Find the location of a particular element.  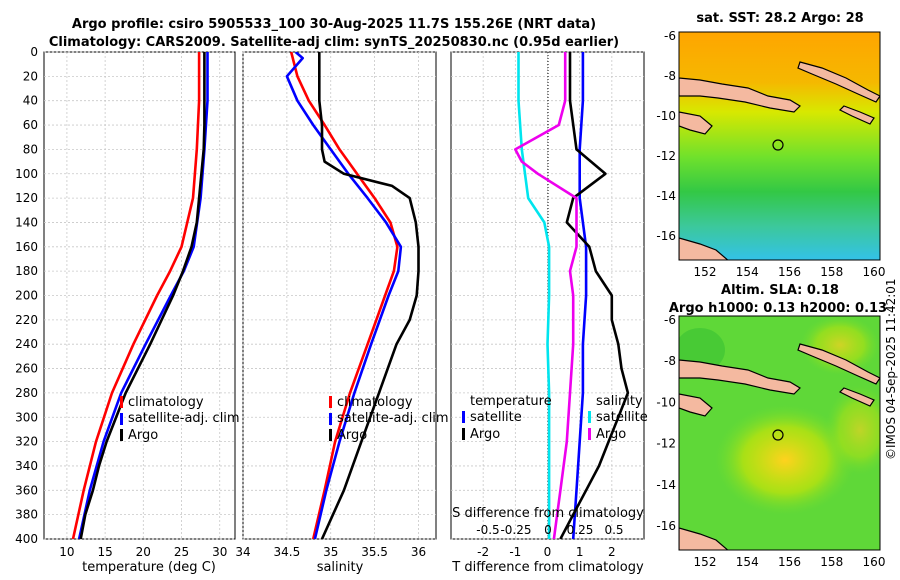

y-tick-label: 180 is located at coordinates (26, 271).